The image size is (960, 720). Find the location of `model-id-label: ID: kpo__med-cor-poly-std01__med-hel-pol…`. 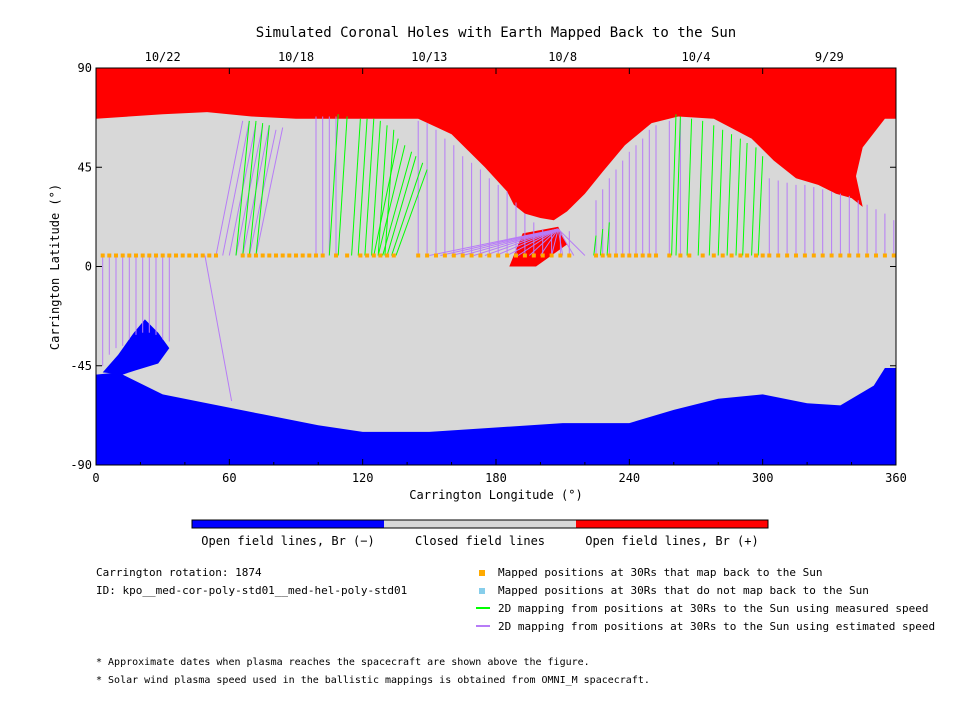

model-id-label: ID: kpo__med-cor-poly-std01__med-hel-pol… is located at coordinates (252, 590).